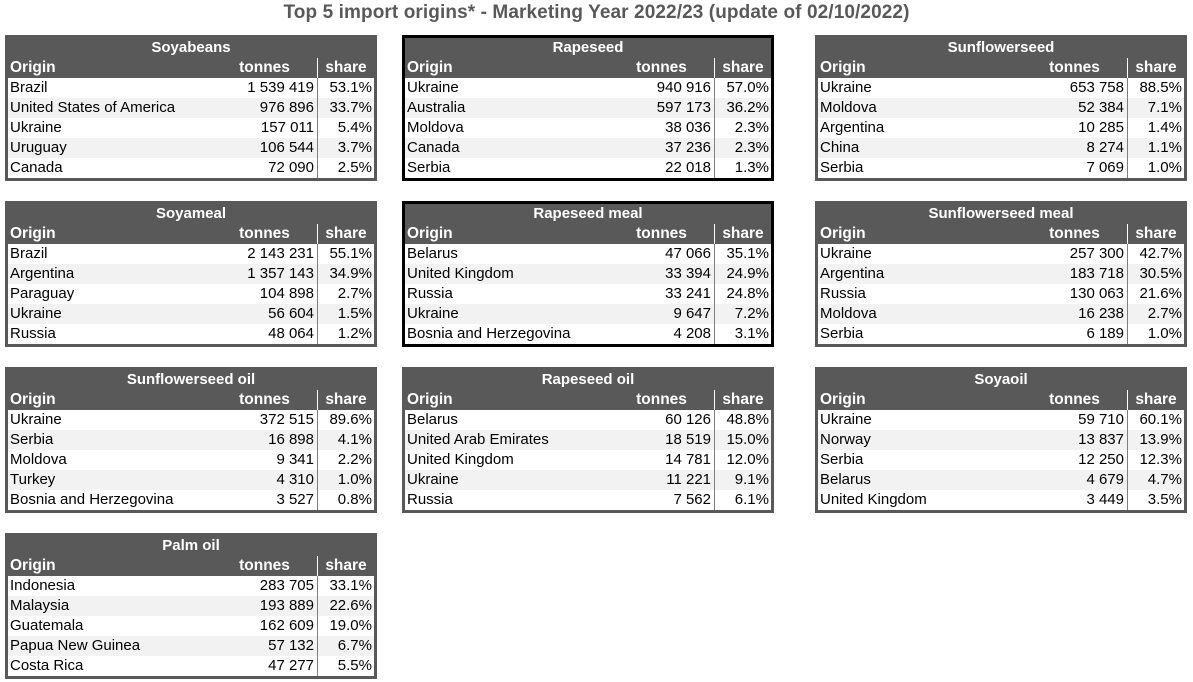  What do you see at coordinates (1160, 419) in the screenshot?
I see `share-cell: 60.1%` at bounding box center [1160, 419].